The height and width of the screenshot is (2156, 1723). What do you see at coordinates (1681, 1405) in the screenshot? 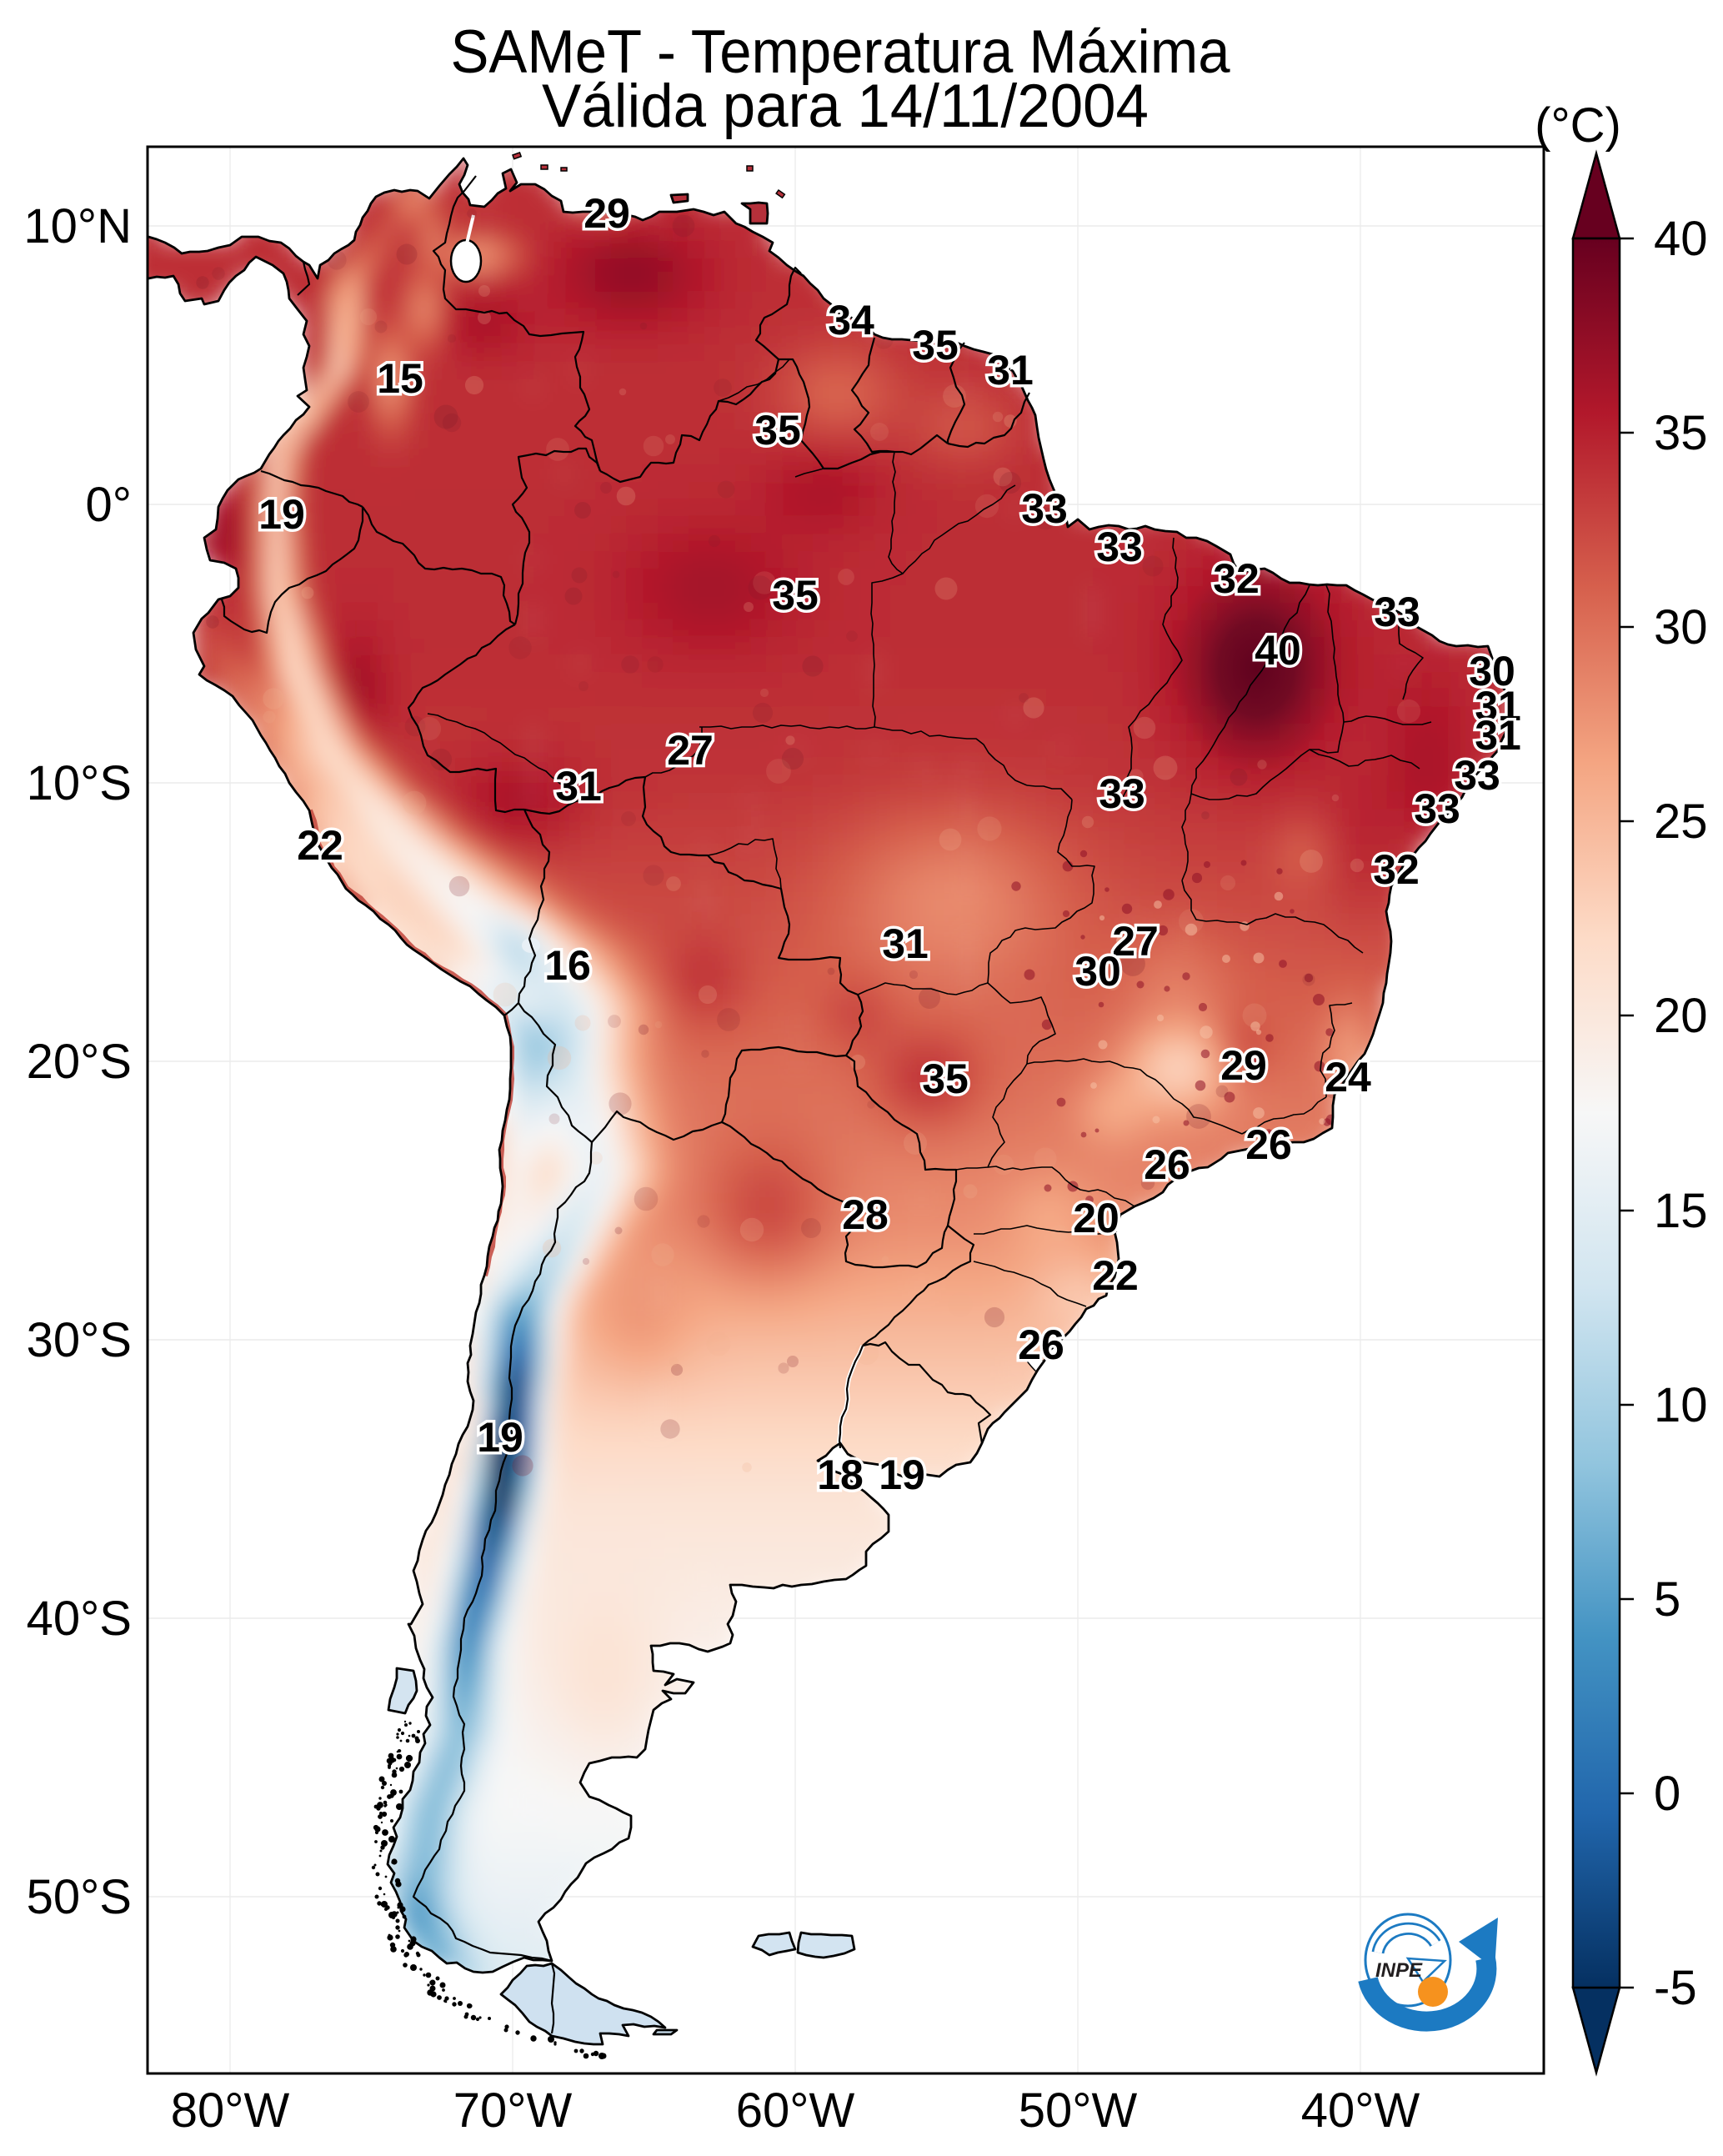
I see `svg-text: 10` at bounding box center [1681, 1405].